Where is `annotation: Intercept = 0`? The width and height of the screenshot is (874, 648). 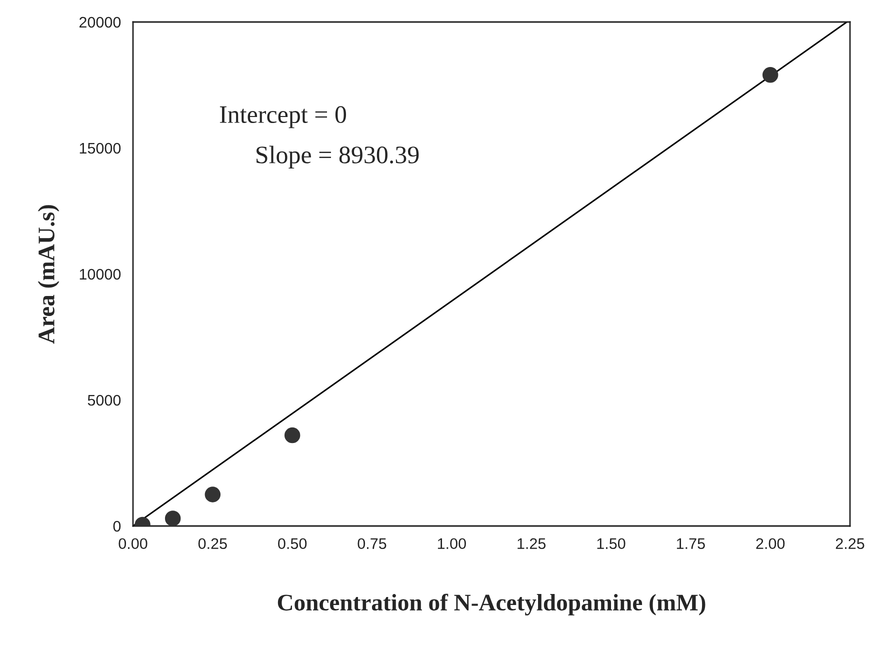
annotation: Intercept = 0 is located at coordinates (283, 117).